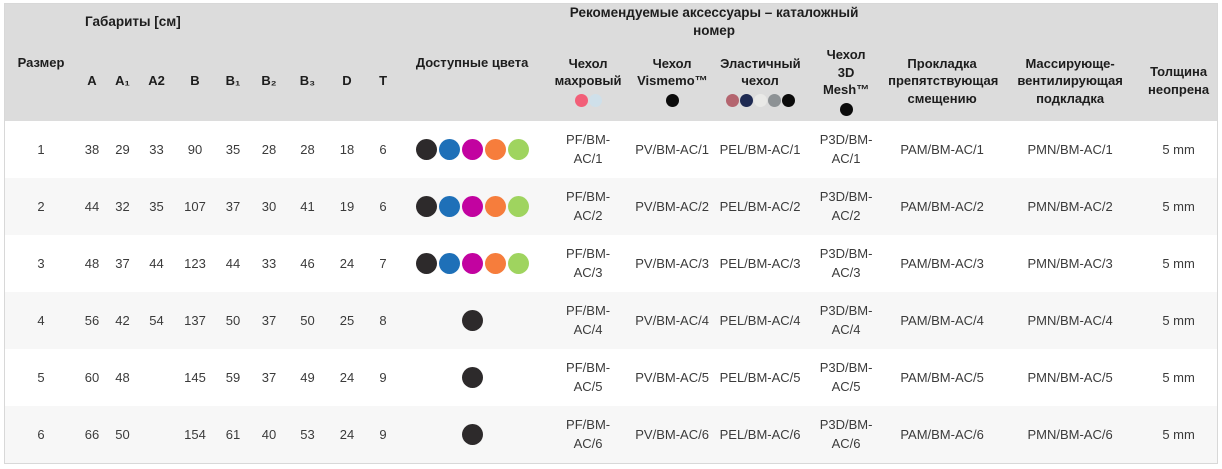 The height and width of the screenshot is (469, 1222). Describe the element at coordinates (307, 377) in the screenshot. I see `cell-dim-b3: 49` at that location.